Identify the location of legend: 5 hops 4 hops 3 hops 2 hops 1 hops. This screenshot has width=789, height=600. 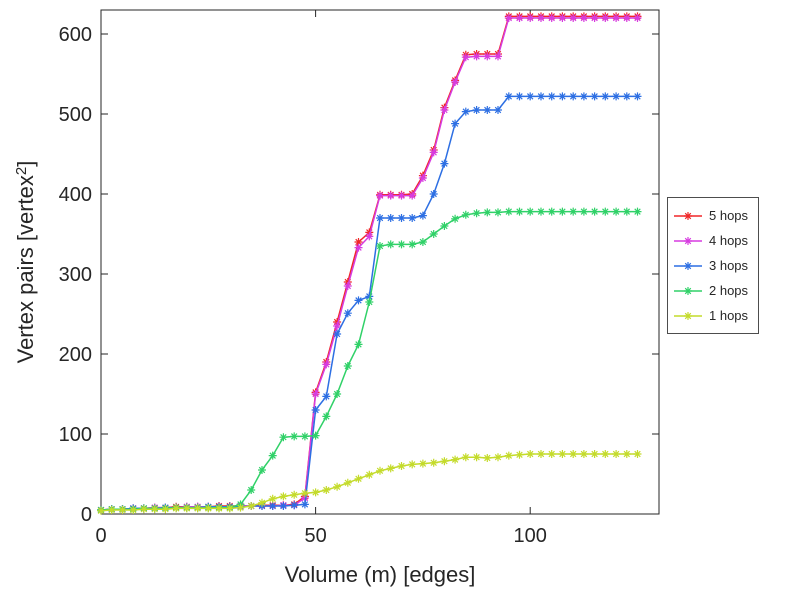
(713, 265).